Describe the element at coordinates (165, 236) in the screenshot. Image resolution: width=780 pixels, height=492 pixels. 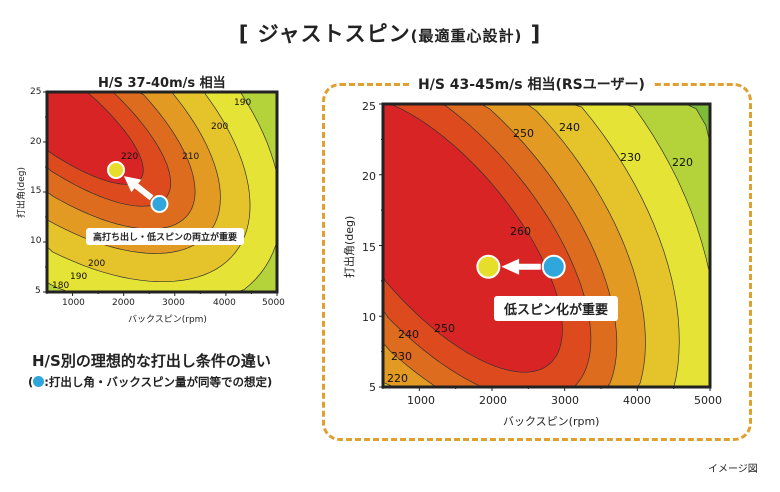
I see `left-callout: 高打ち出し・低スピンの両立が重要` at that location.